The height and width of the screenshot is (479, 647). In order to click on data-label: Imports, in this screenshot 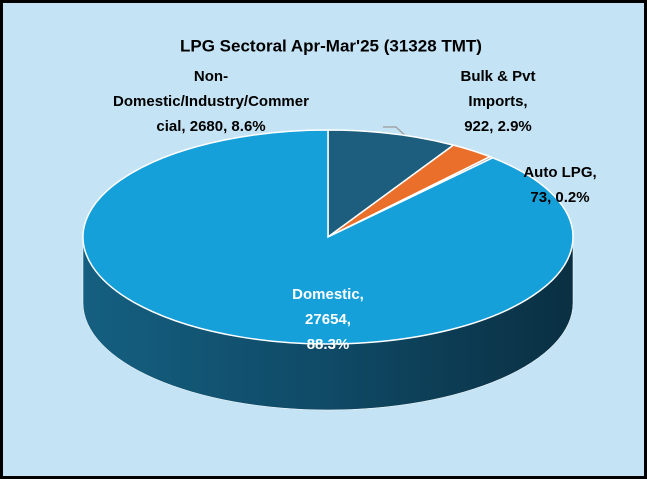, I will do `click(497, 101)`.